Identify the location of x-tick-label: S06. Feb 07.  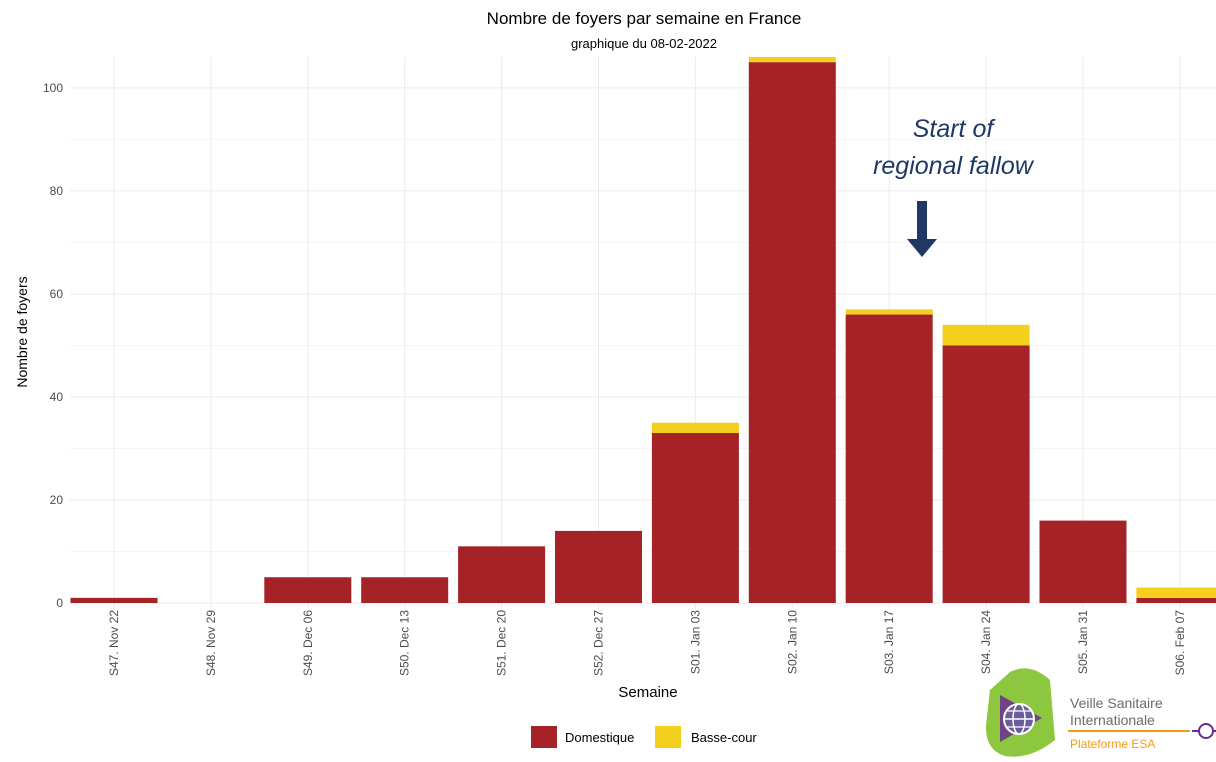
(1180, 643).